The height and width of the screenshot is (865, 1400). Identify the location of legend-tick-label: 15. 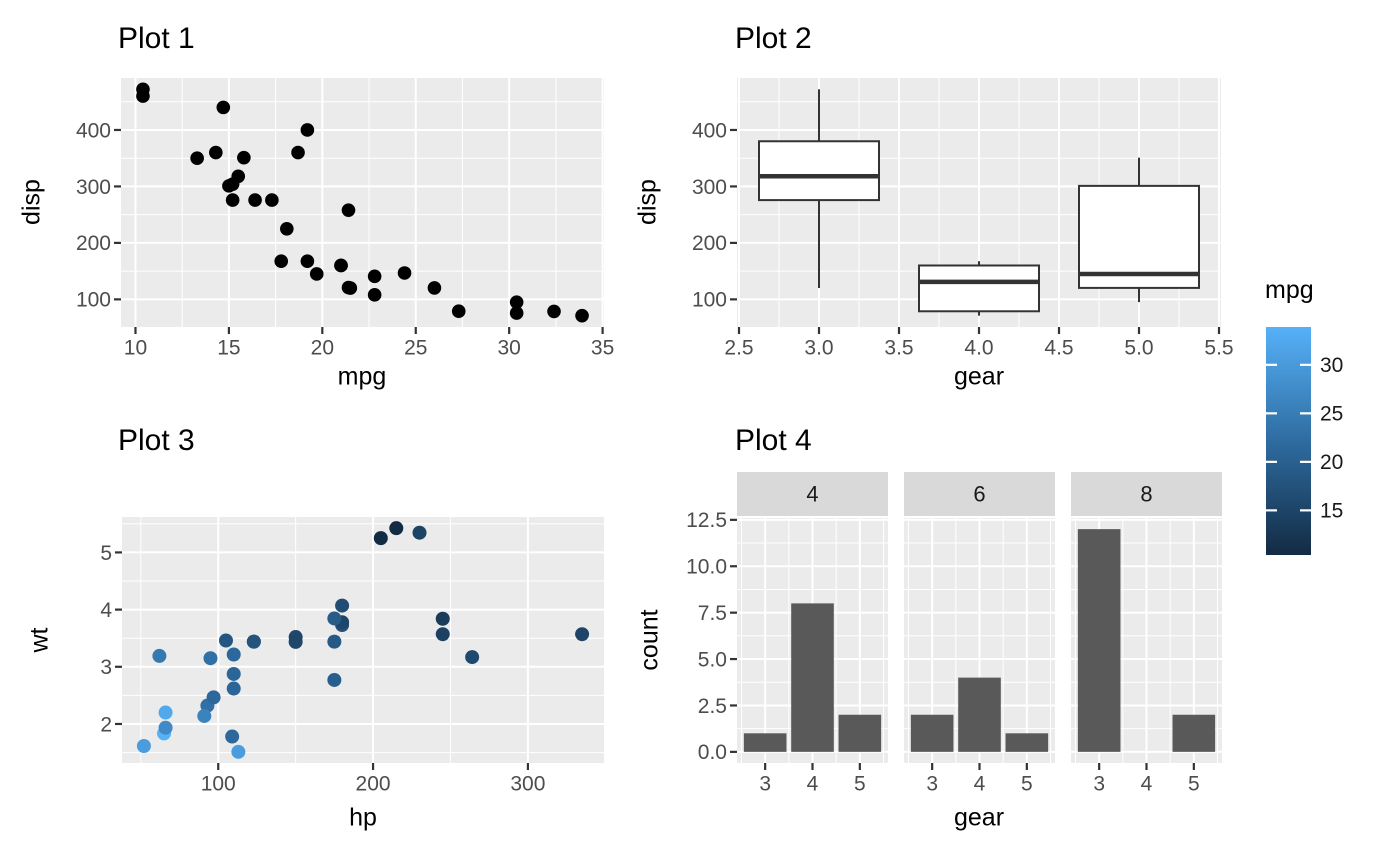
(1331, 511).